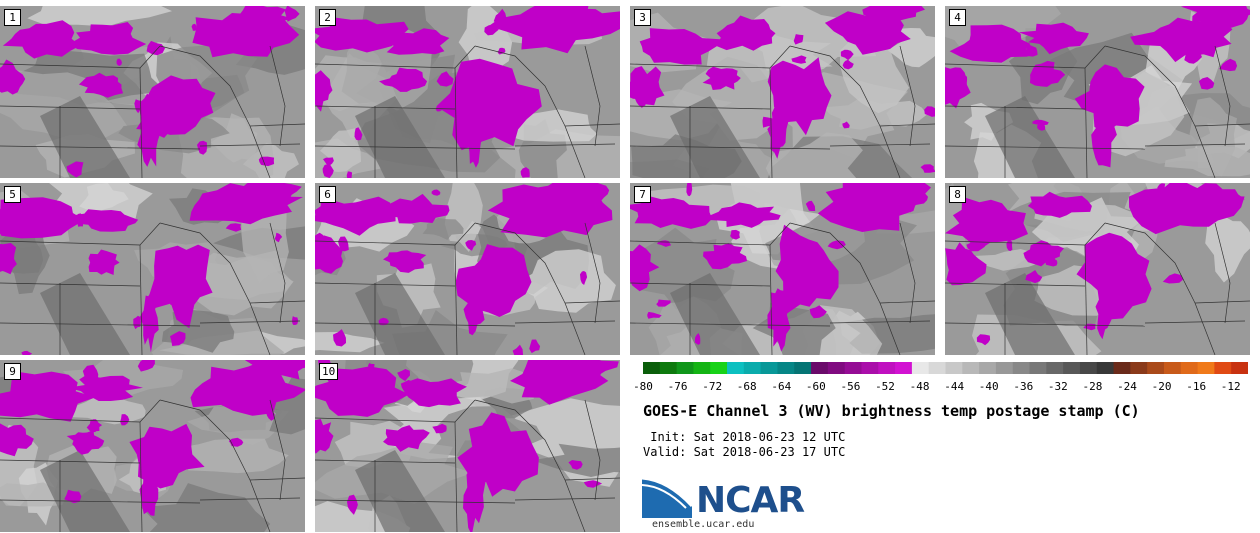  I want to click on postage-stamp-panel-5: 5, so click(152, 269).